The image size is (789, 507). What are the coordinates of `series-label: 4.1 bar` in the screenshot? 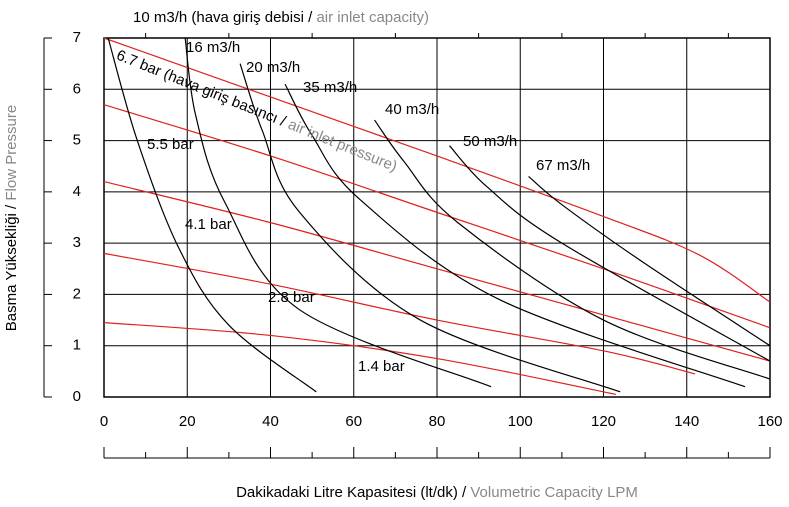 It's located at (208, 224).